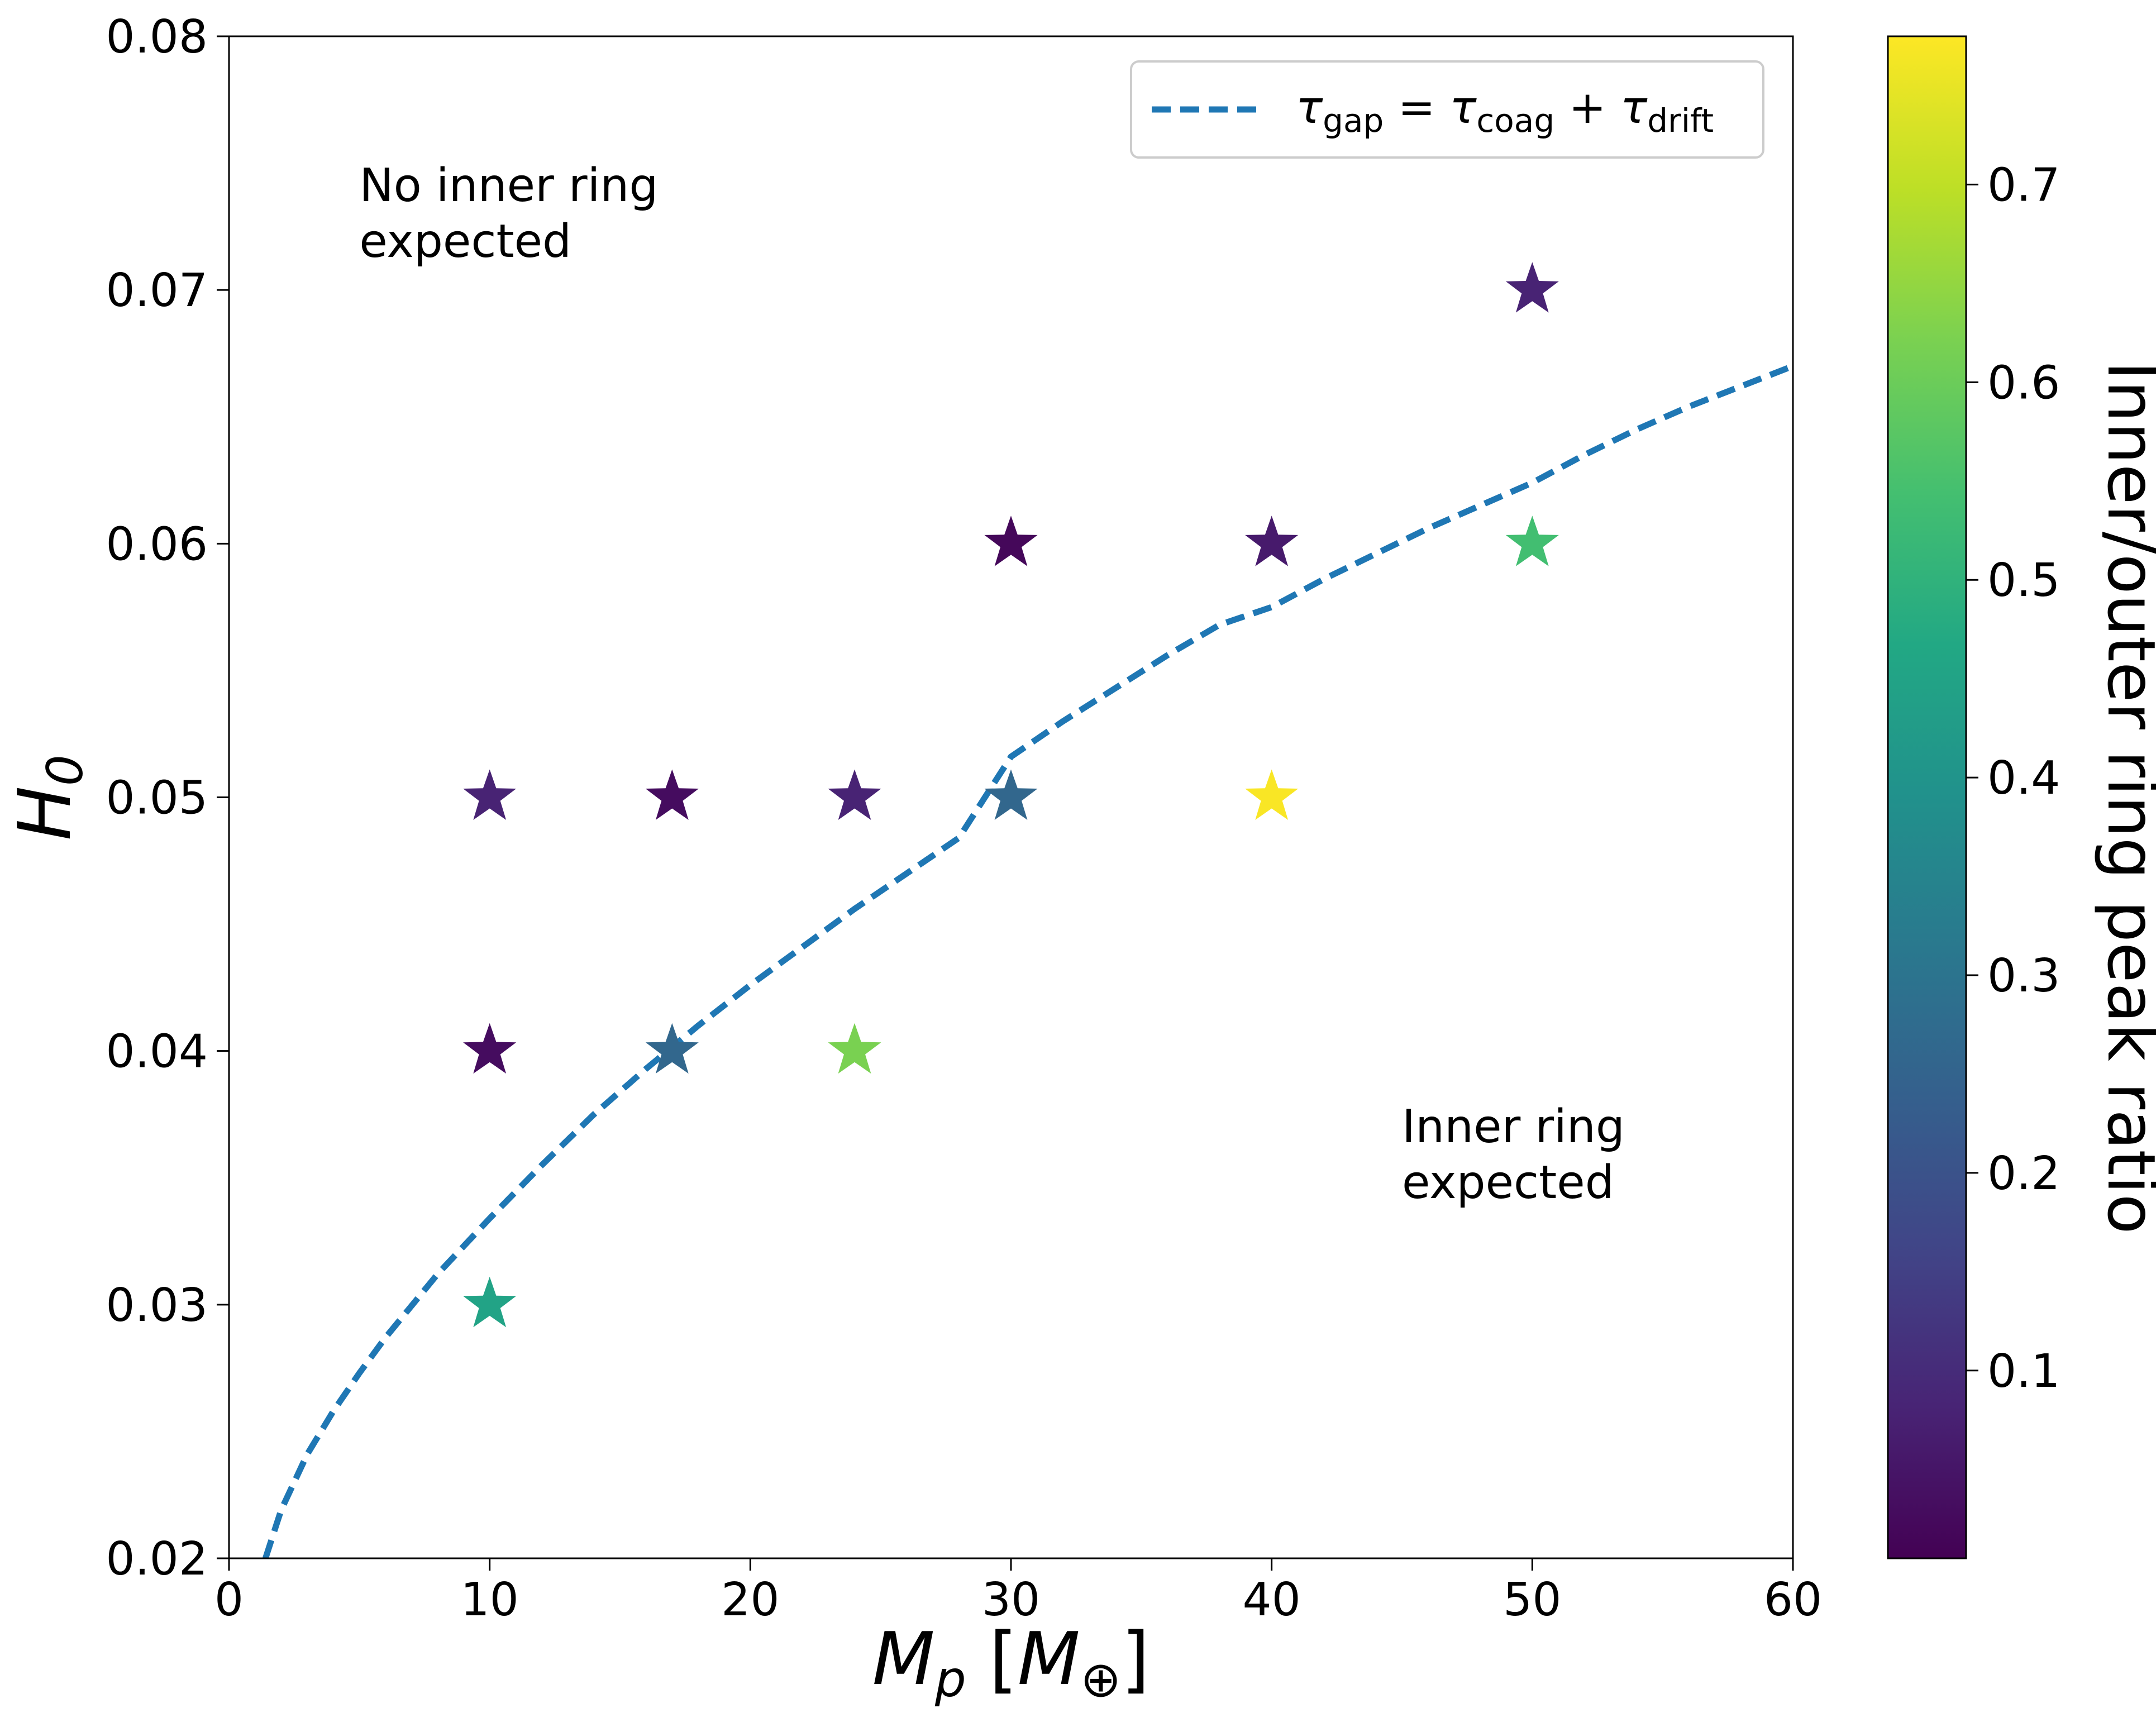 The height and width of the screenshot is (1727, 2156). Describe the element at coordinates (2024, 1173) in the screenshot. I see `colorbar-tick-label: 0.2` at that location.